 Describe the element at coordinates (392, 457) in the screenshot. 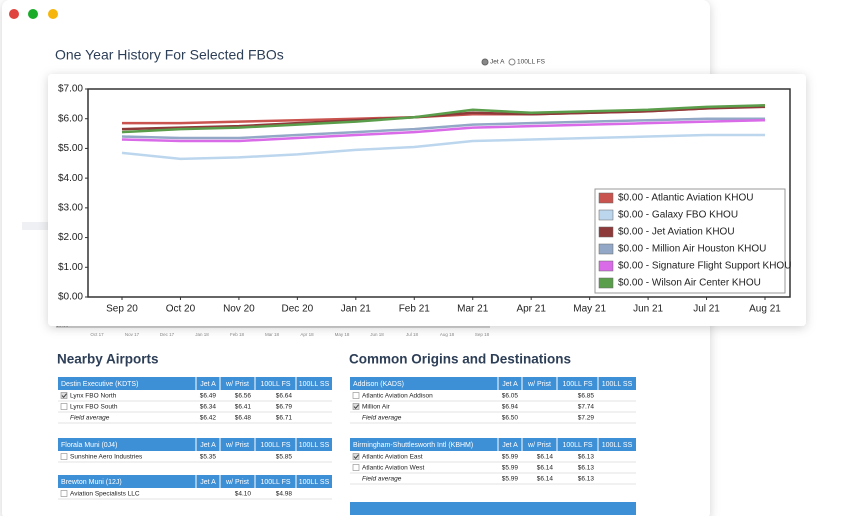

I see `row-name: Atlantic Aviation East` at that location.